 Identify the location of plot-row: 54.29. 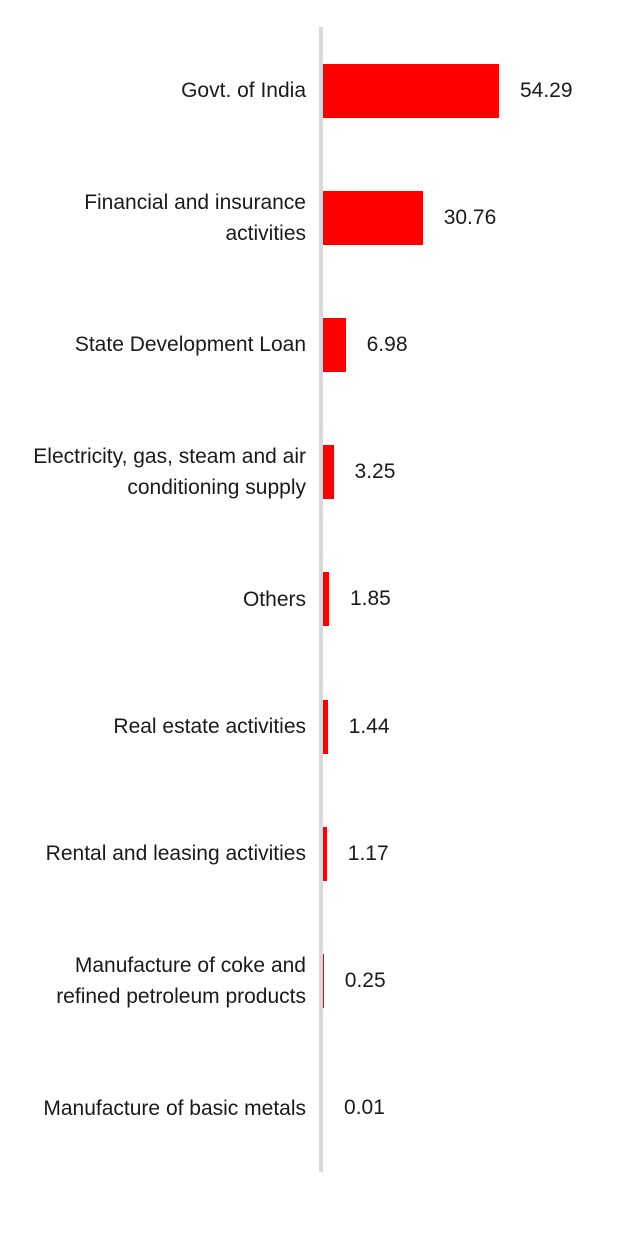
(472, 90).